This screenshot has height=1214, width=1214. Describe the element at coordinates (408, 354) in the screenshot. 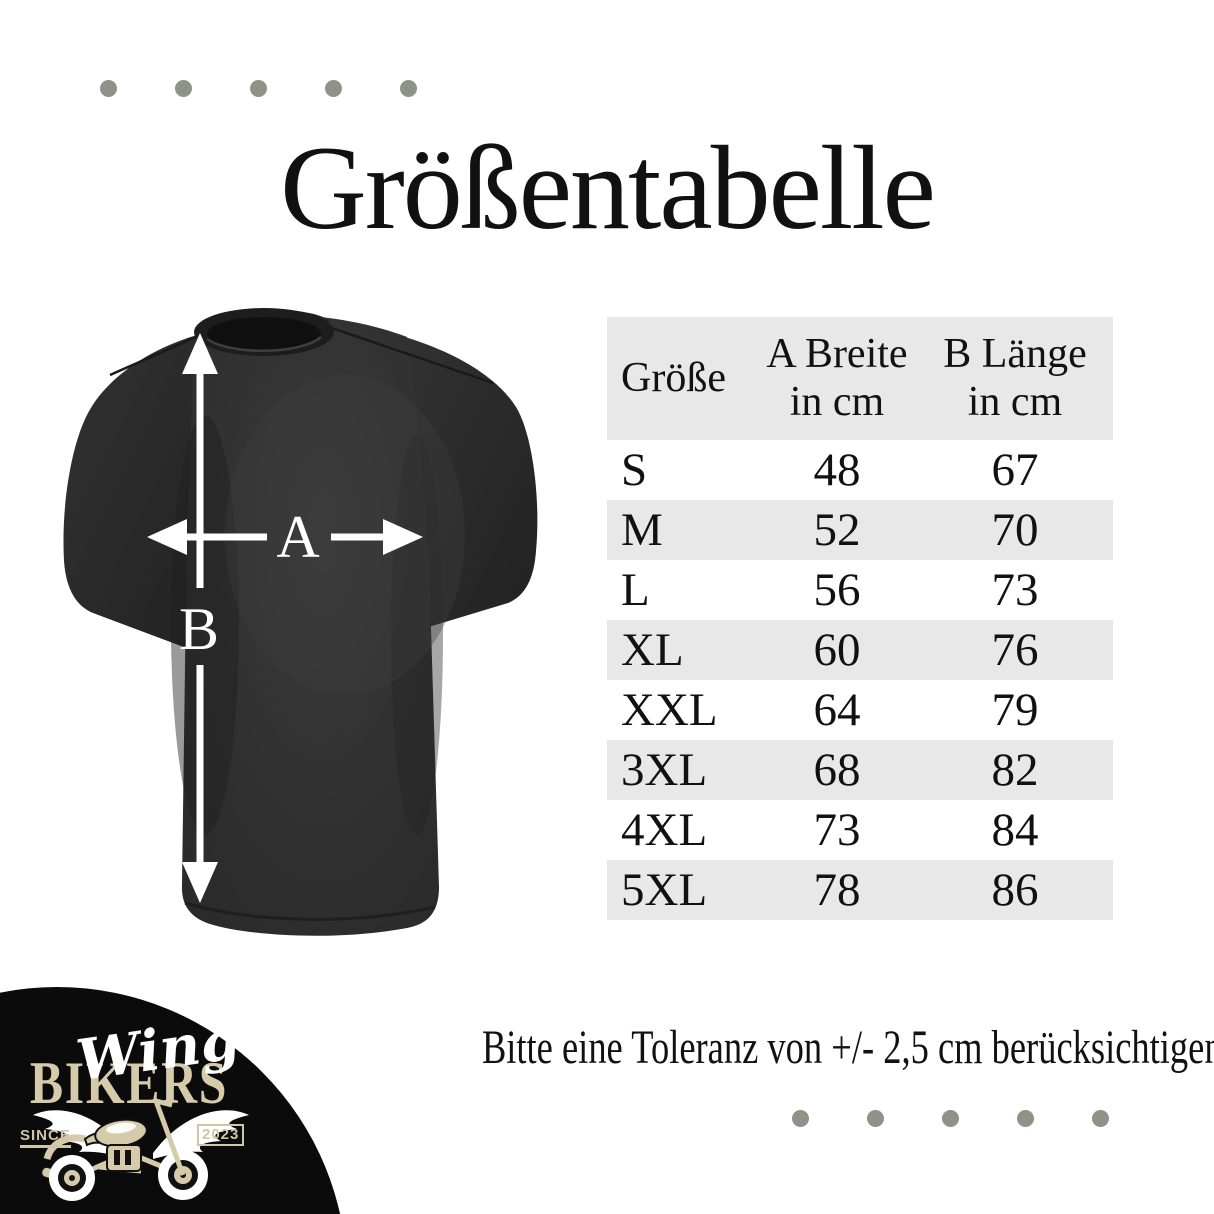

I see `tshirt-right-shoulder-seam` at that location.